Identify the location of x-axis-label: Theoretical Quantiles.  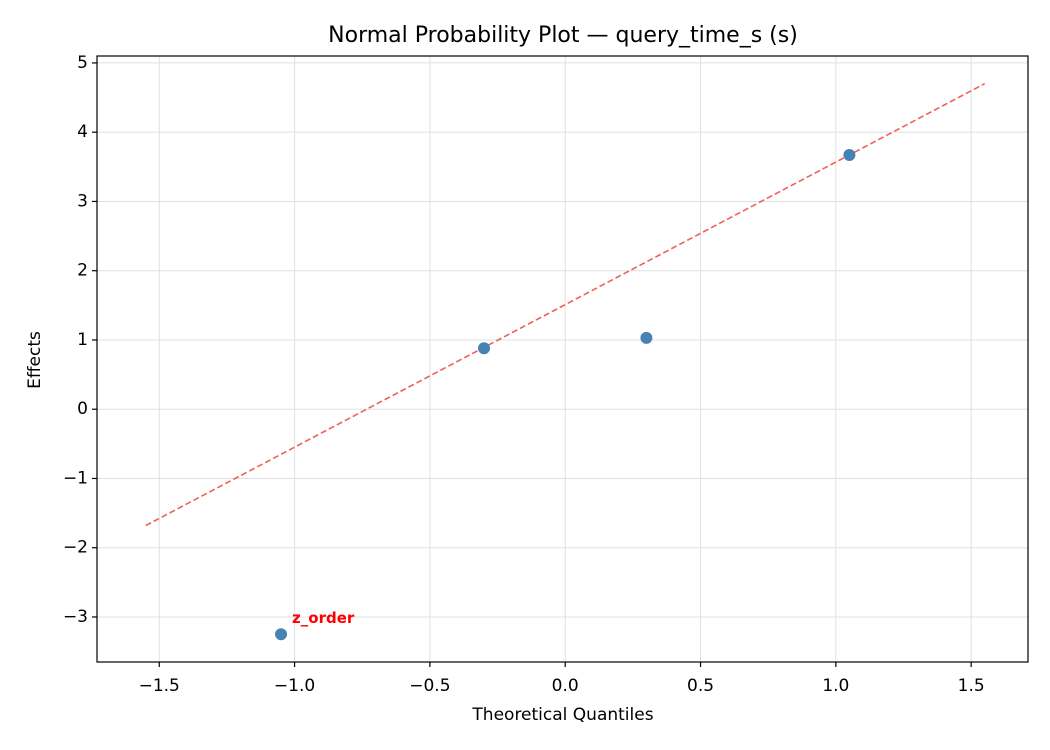
(562, 715).